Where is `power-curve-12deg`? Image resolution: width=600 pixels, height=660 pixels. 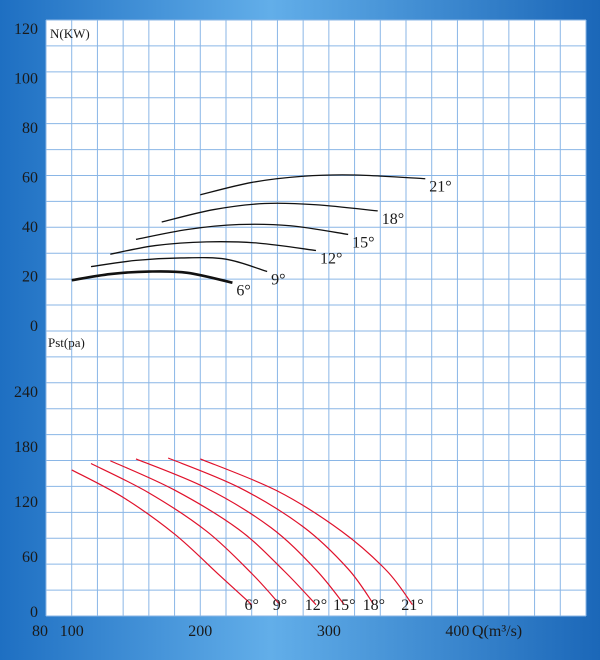
power-curve-12deg is located at coordinates (213, 248).